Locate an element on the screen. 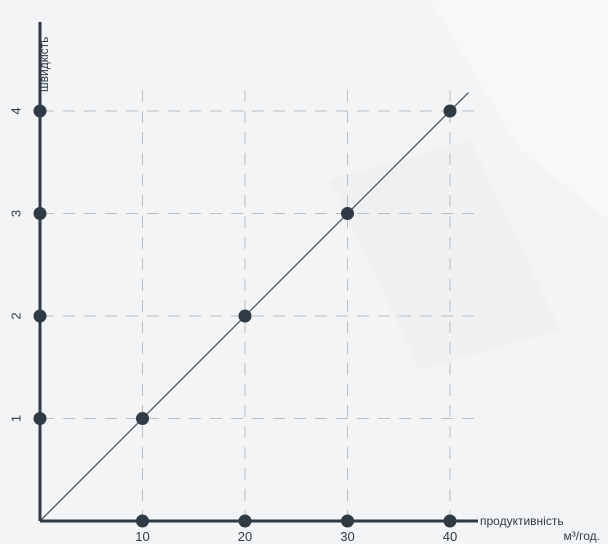  y-tick-label: 1 is located at coordinates (15, 418).